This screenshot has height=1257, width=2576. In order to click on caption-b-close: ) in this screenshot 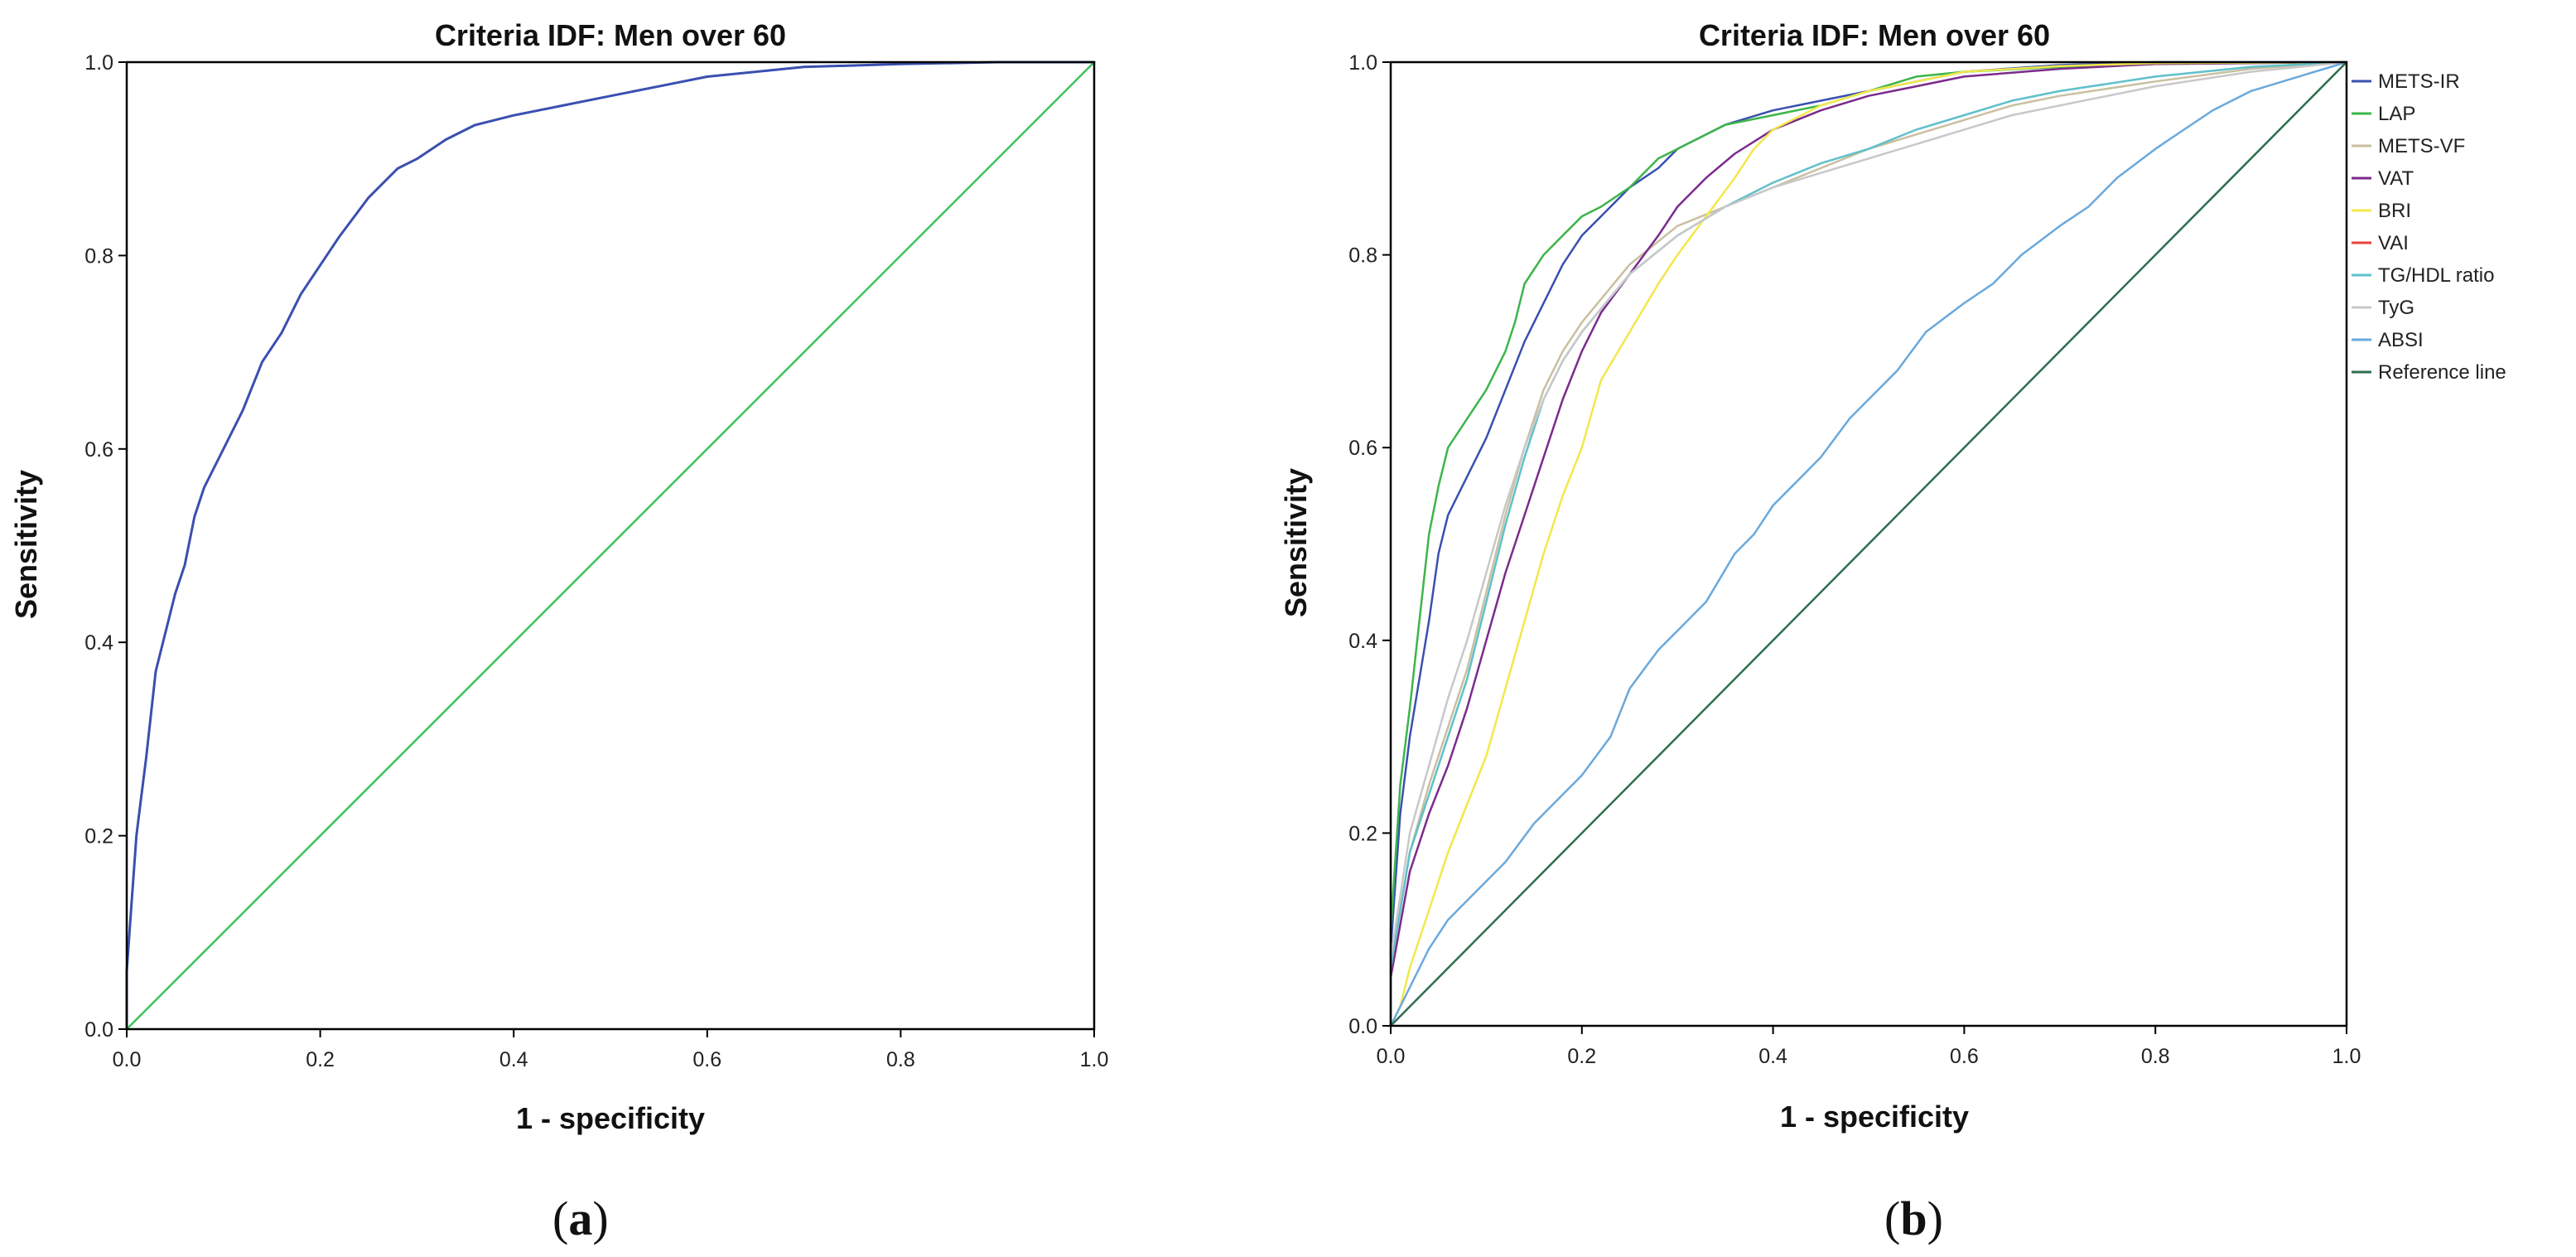, I will do `click(1935, 1219)`.